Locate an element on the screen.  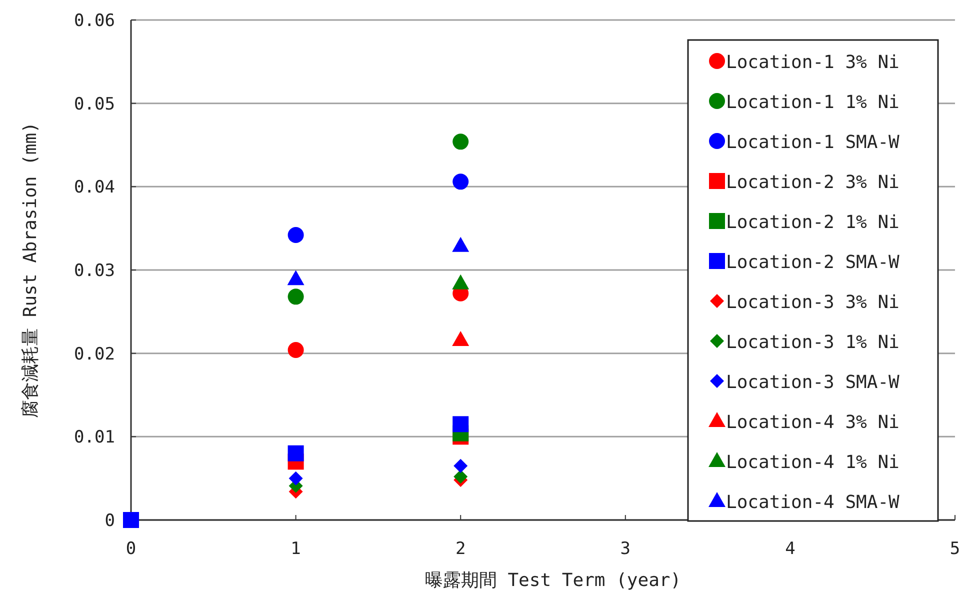
legend-label: Location-2 3% Ni is located at coordinates (813, 182).